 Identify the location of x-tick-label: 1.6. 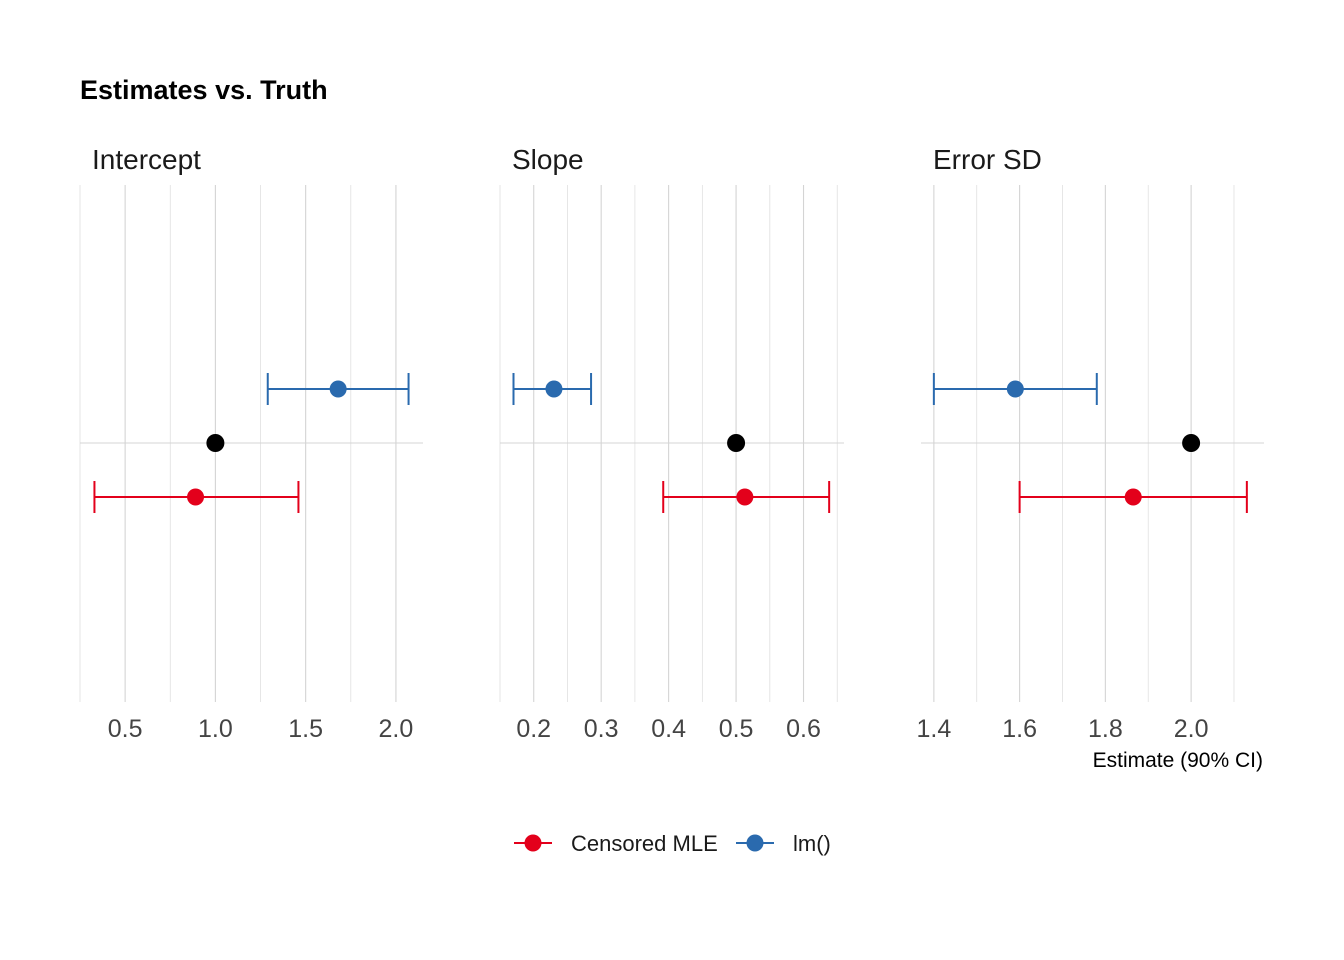
(1019, 729).